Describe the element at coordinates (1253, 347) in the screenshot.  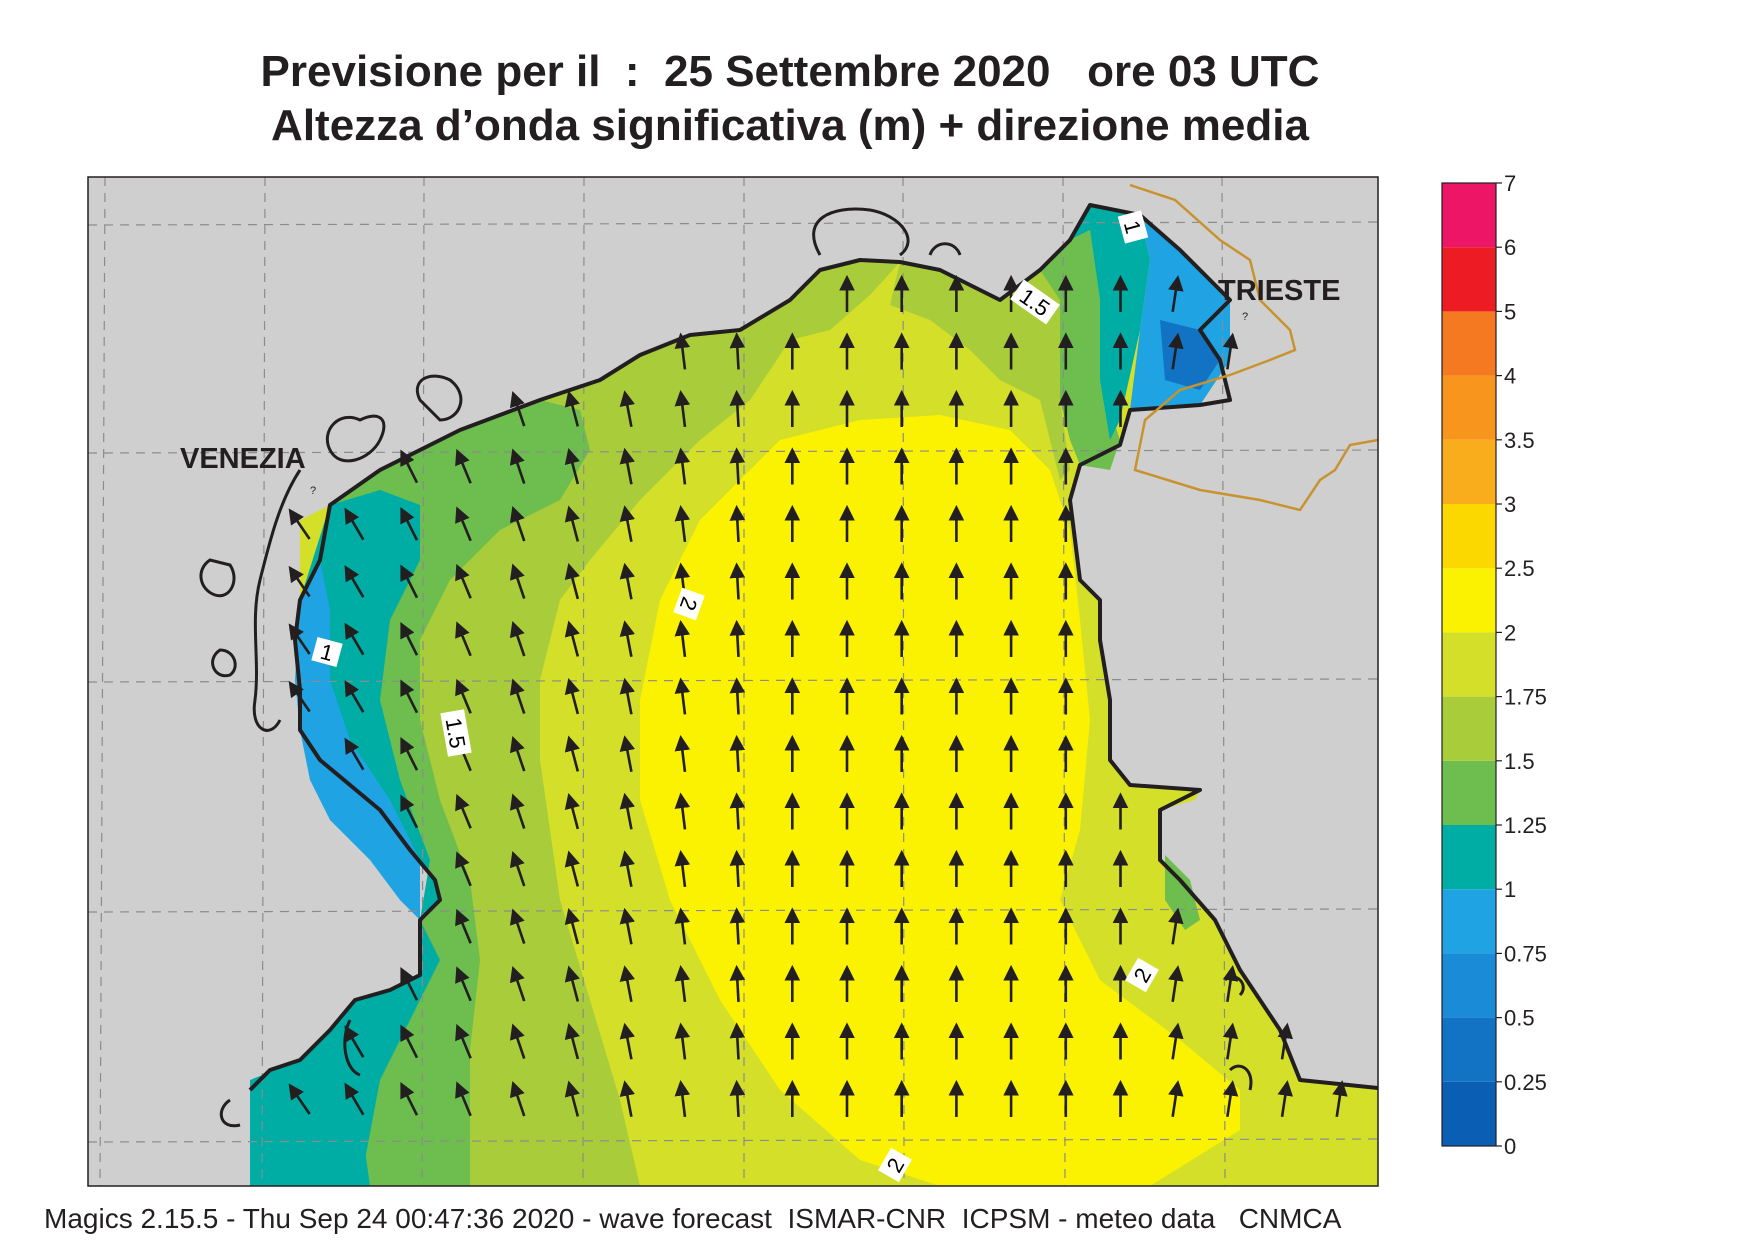
I see `border-line` at that location.